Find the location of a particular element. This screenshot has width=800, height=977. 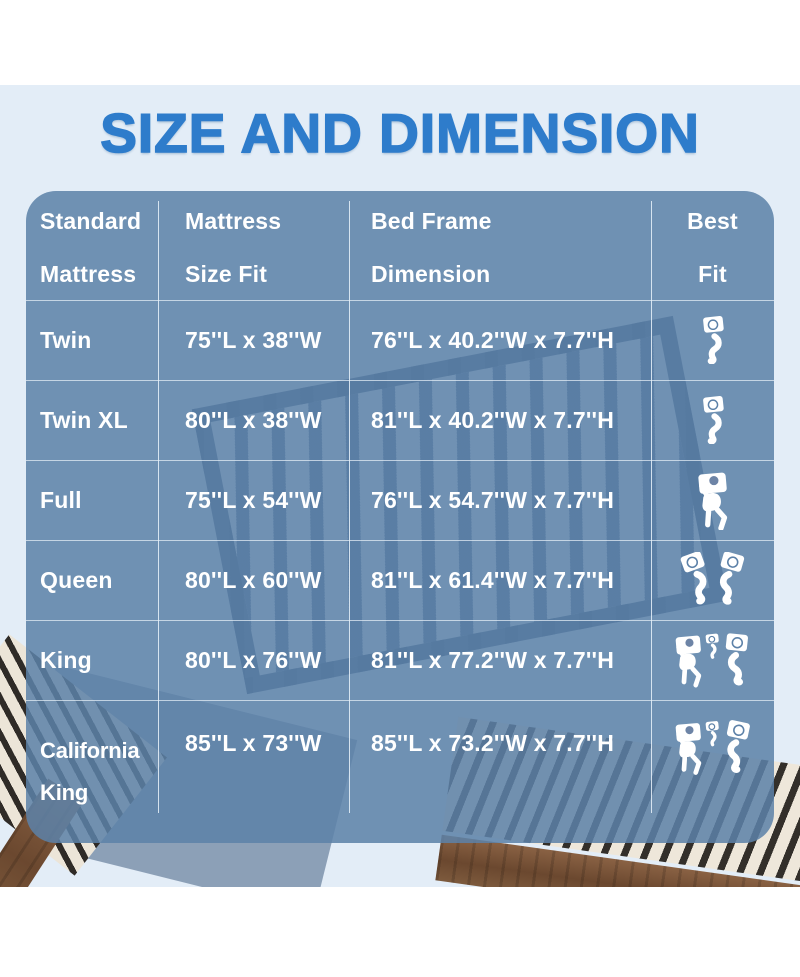

header-line: Standard is located at coordinates (91, 220).